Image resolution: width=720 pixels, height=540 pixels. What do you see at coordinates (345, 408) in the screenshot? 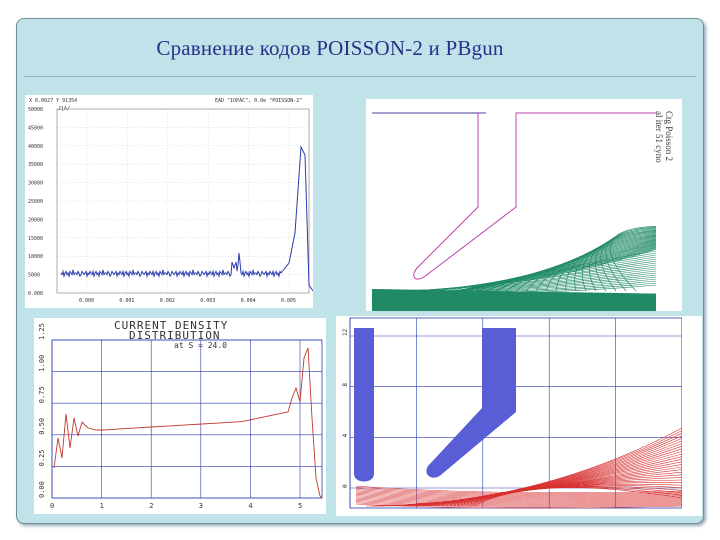
I see `br-y-ticks: 0 4 8 12` at bounding box center [345, 408].